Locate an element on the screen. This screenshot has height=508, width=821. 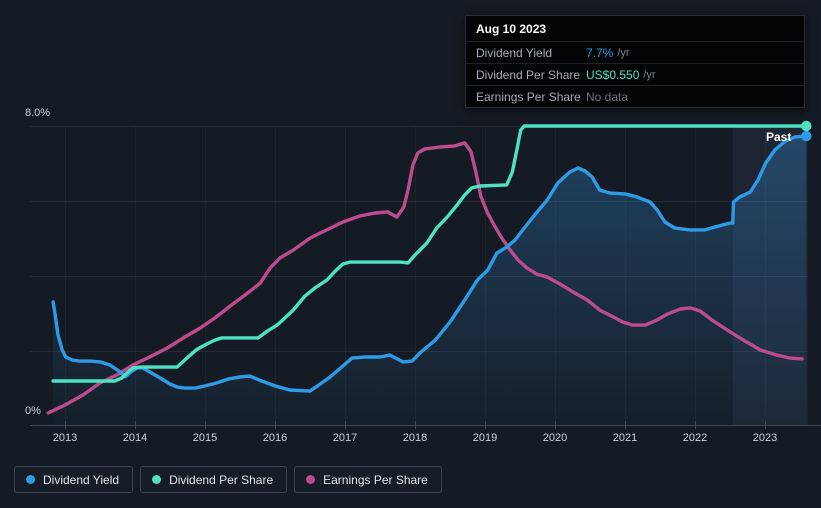
x-tick-label-2019: 2019 is located at coordinates (485, 438).